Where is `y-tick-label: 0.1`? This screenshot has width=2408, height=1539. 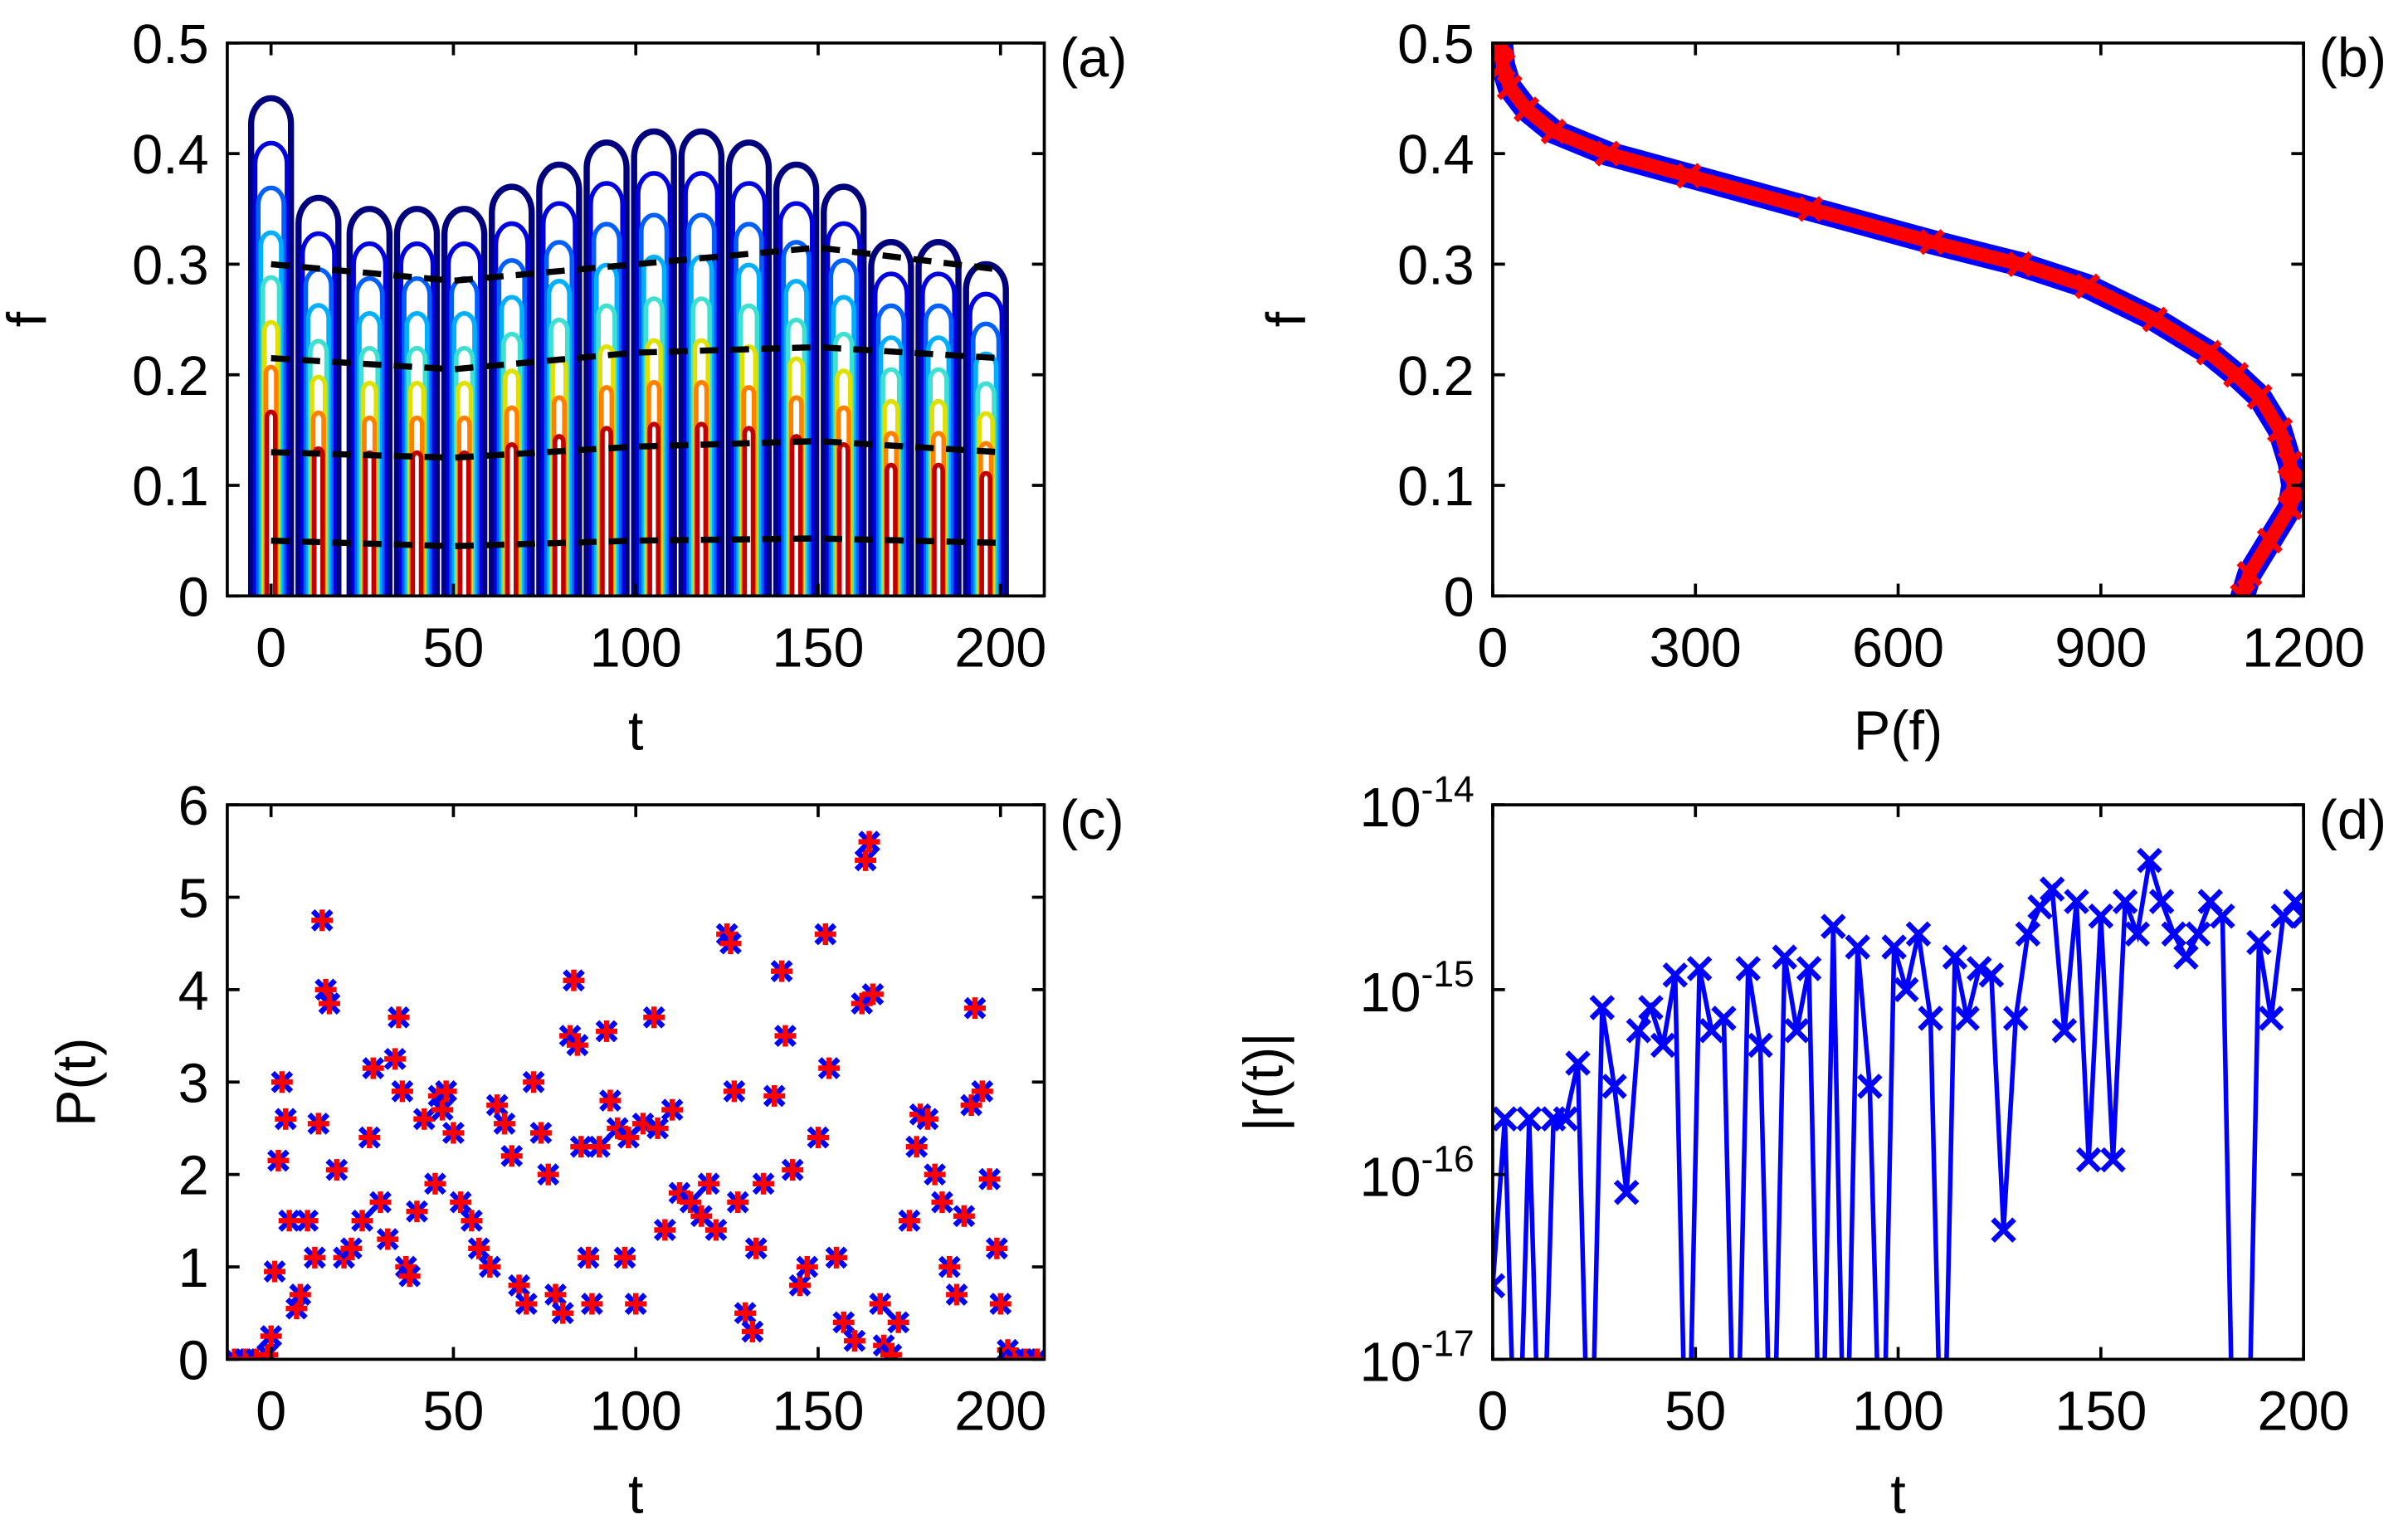 y-tick-label: 0.1 is located at coordinates (170, 487).